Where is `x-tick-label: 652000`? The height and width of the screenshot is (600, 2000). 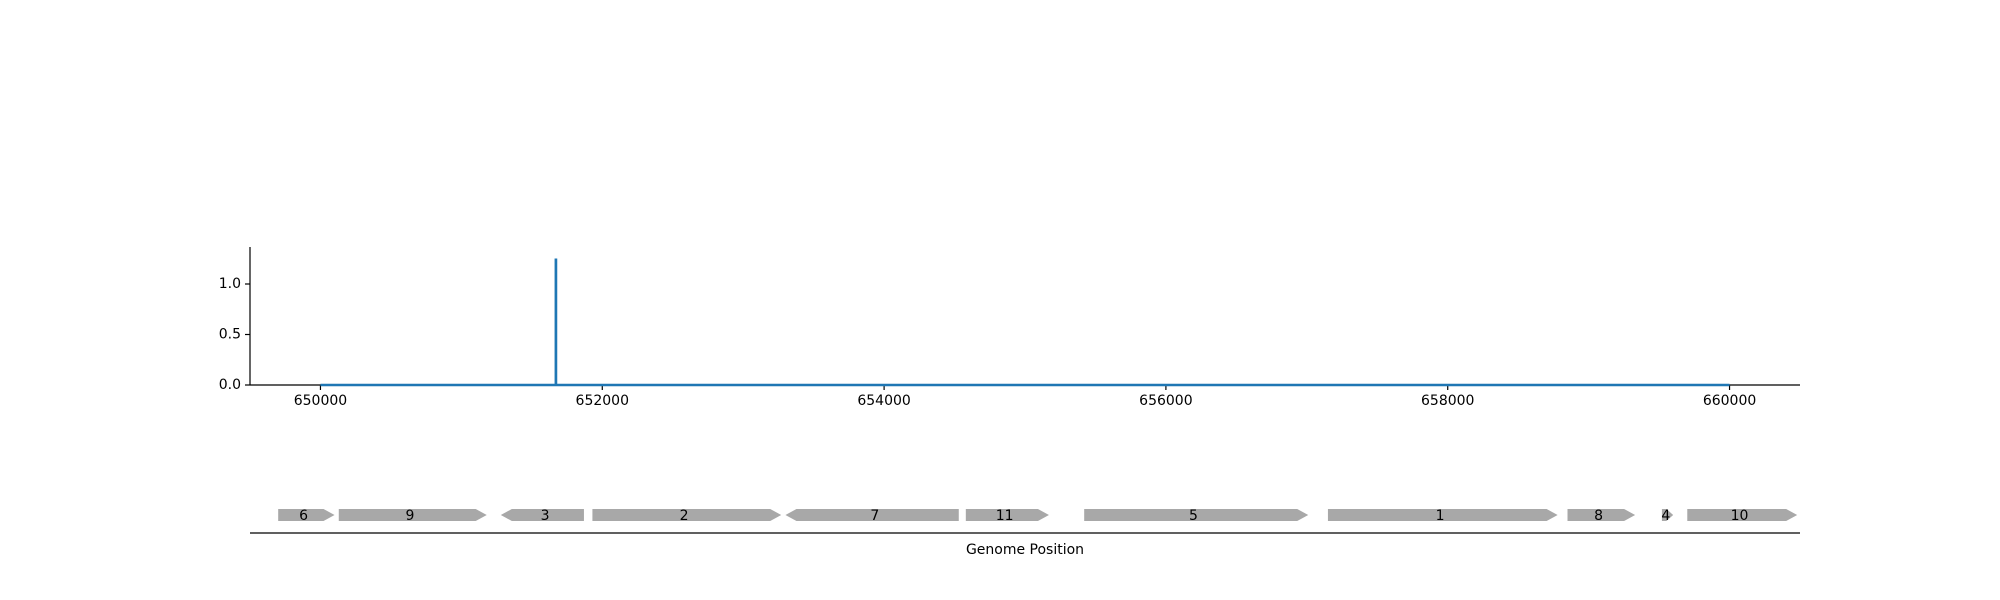
x-tick-label: 652000 is located at coordinates (602, 401).